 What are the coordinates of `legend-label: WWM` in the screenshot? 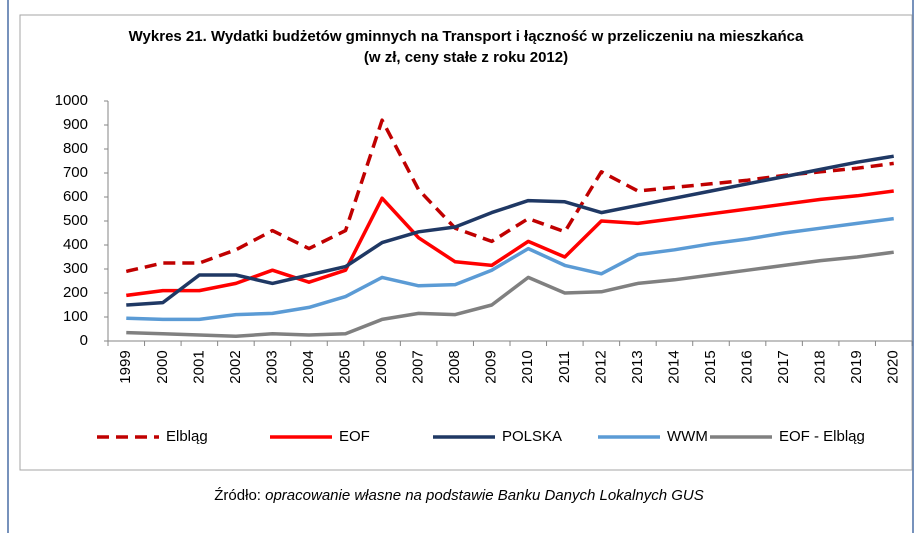 It's located at (687, 436).